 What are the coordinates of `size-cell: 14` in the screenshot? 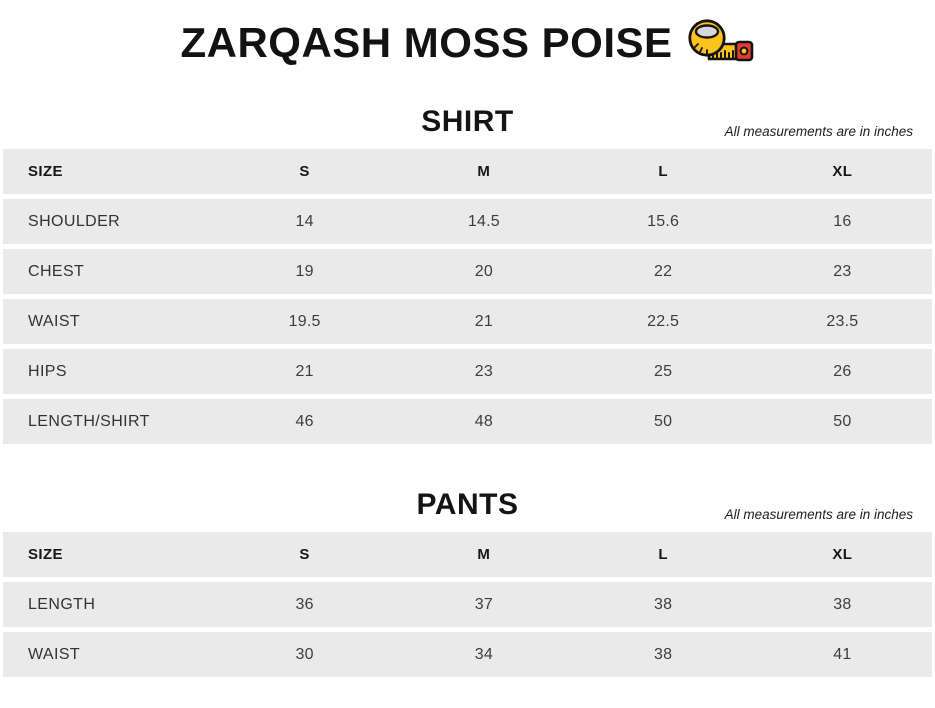 It's located at (304, 221).